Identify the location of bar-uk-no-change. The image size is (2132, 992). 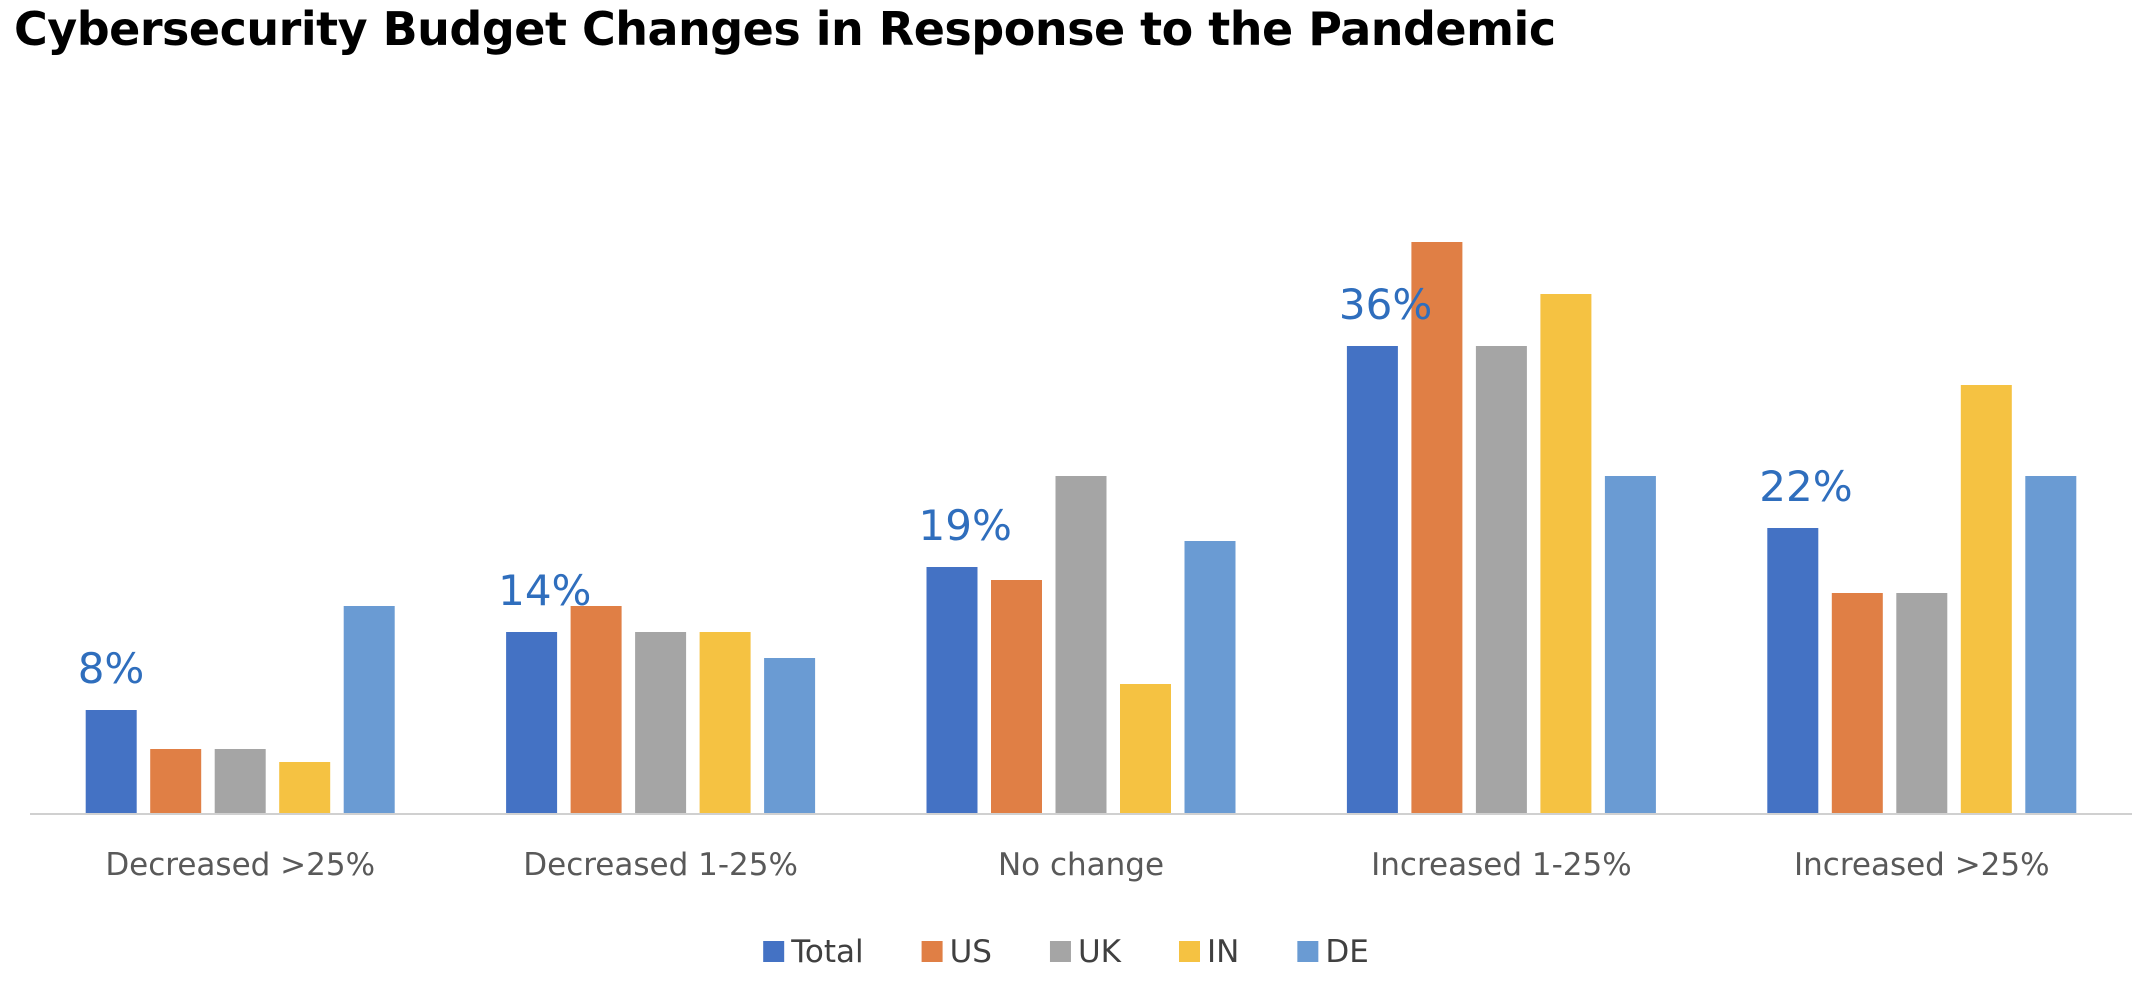
(1081, 645).